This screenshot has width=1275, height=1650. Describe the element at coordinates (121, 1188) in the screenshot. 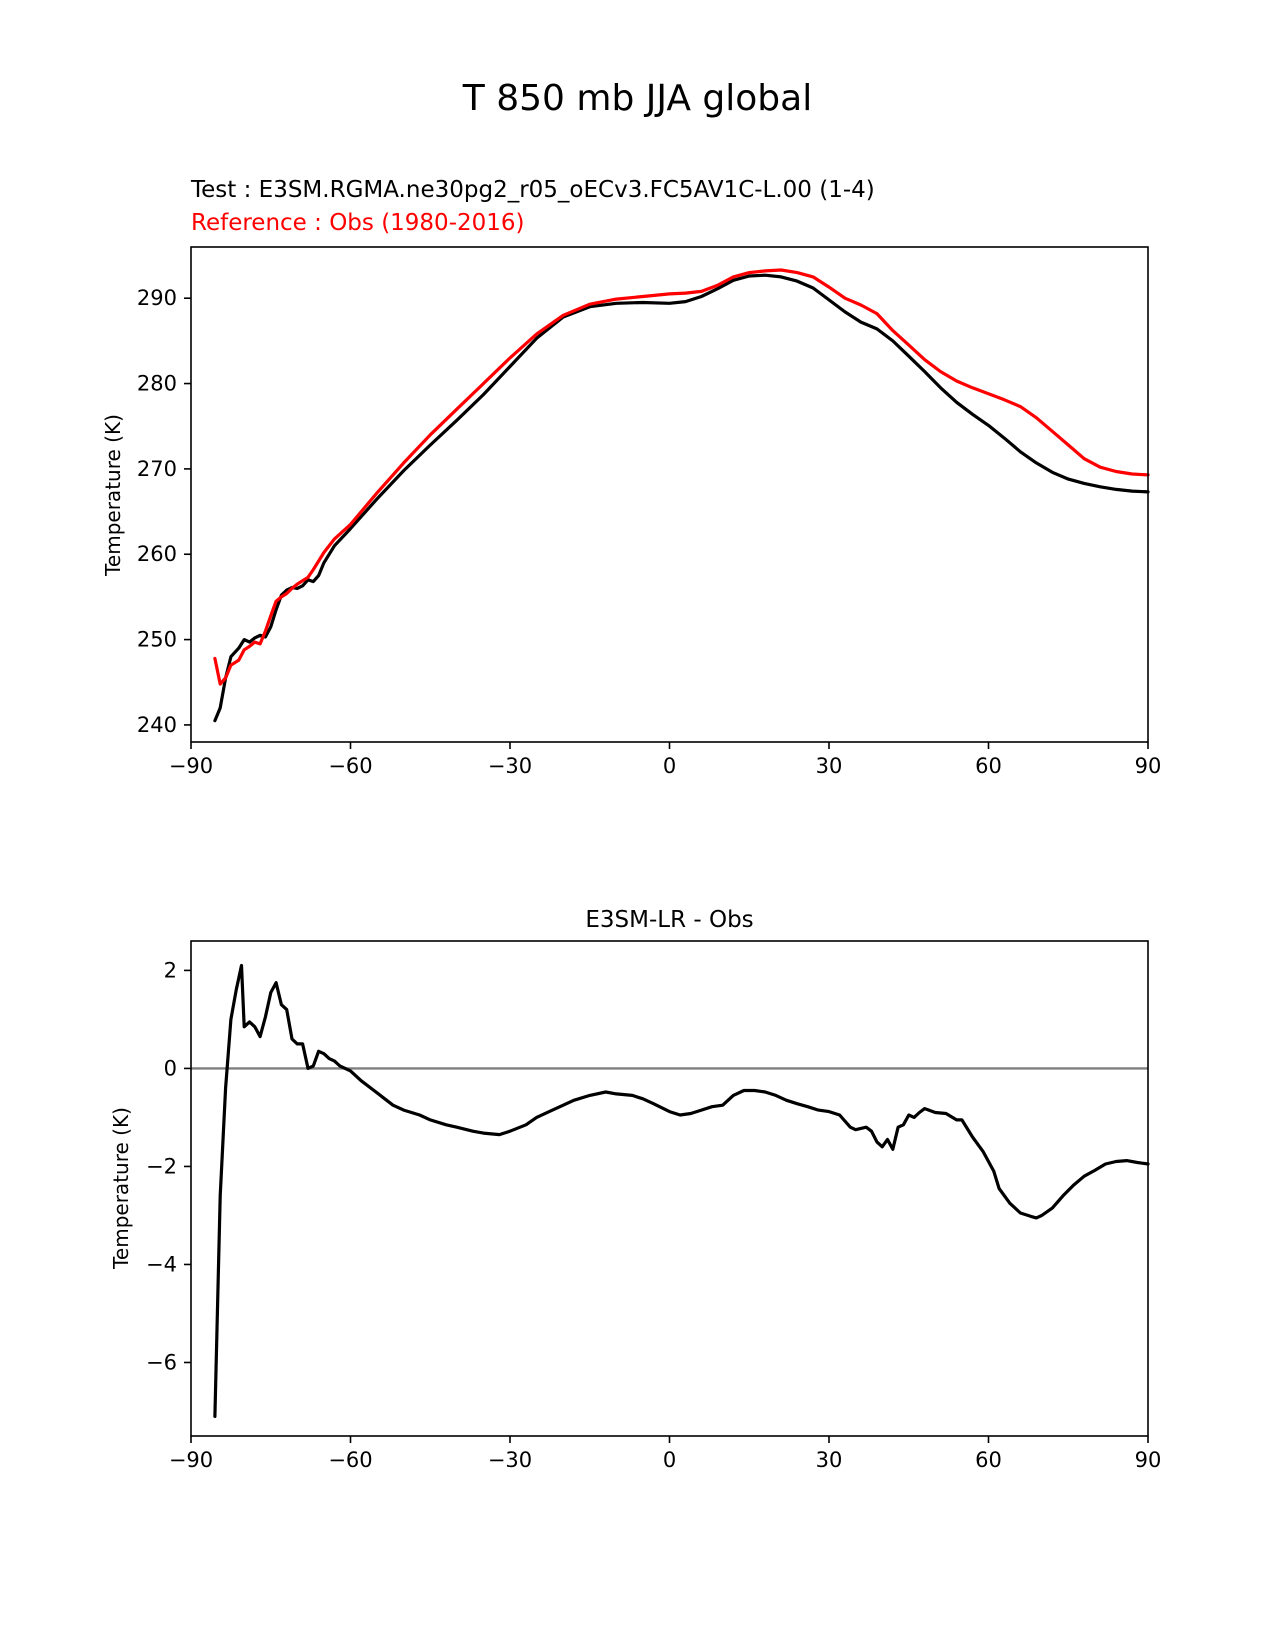

I see `bottom-panel-ylabel: Temperature (K)` at that location.